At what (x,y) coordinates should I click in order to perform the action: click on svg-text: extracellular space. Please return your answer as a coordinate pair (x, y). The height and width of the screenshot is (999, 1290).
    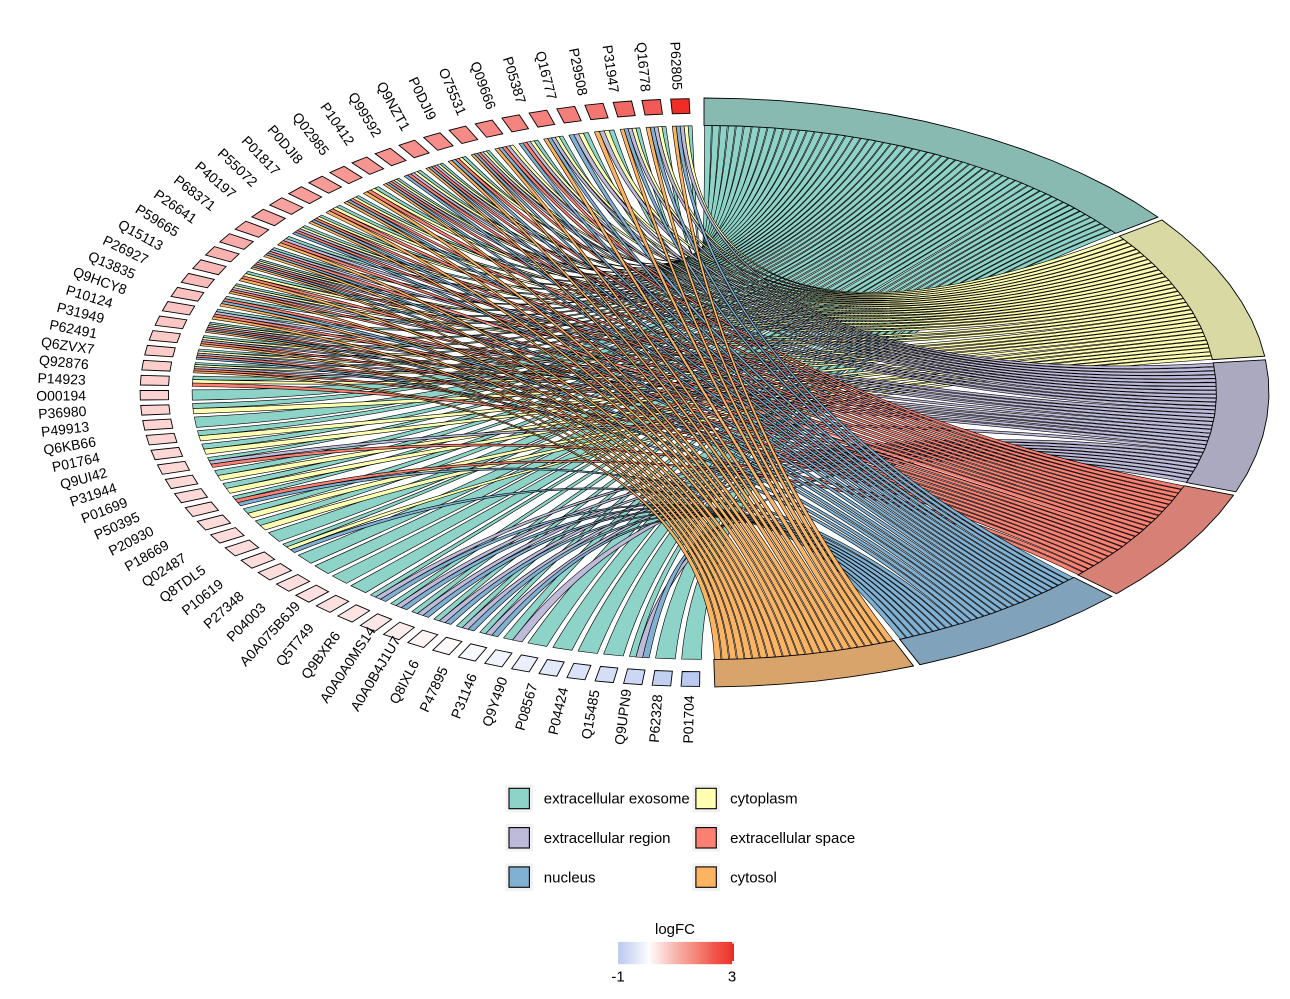
    Looking at the image, I should click on (792, 838).